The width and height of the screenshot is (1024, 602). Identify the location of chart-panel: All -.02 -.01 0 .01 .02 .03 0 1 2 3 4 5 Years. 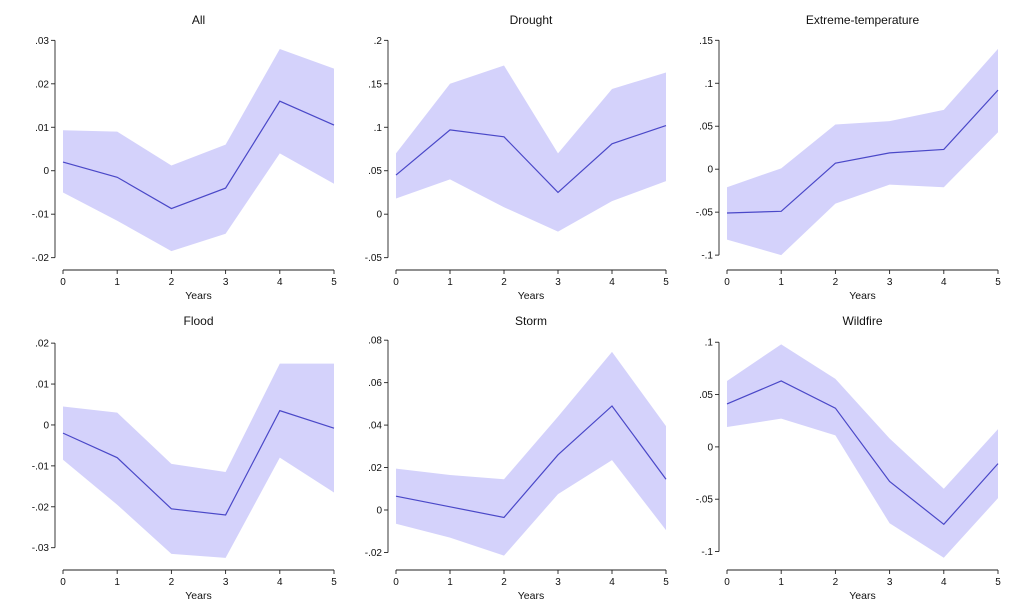
(184, 157).